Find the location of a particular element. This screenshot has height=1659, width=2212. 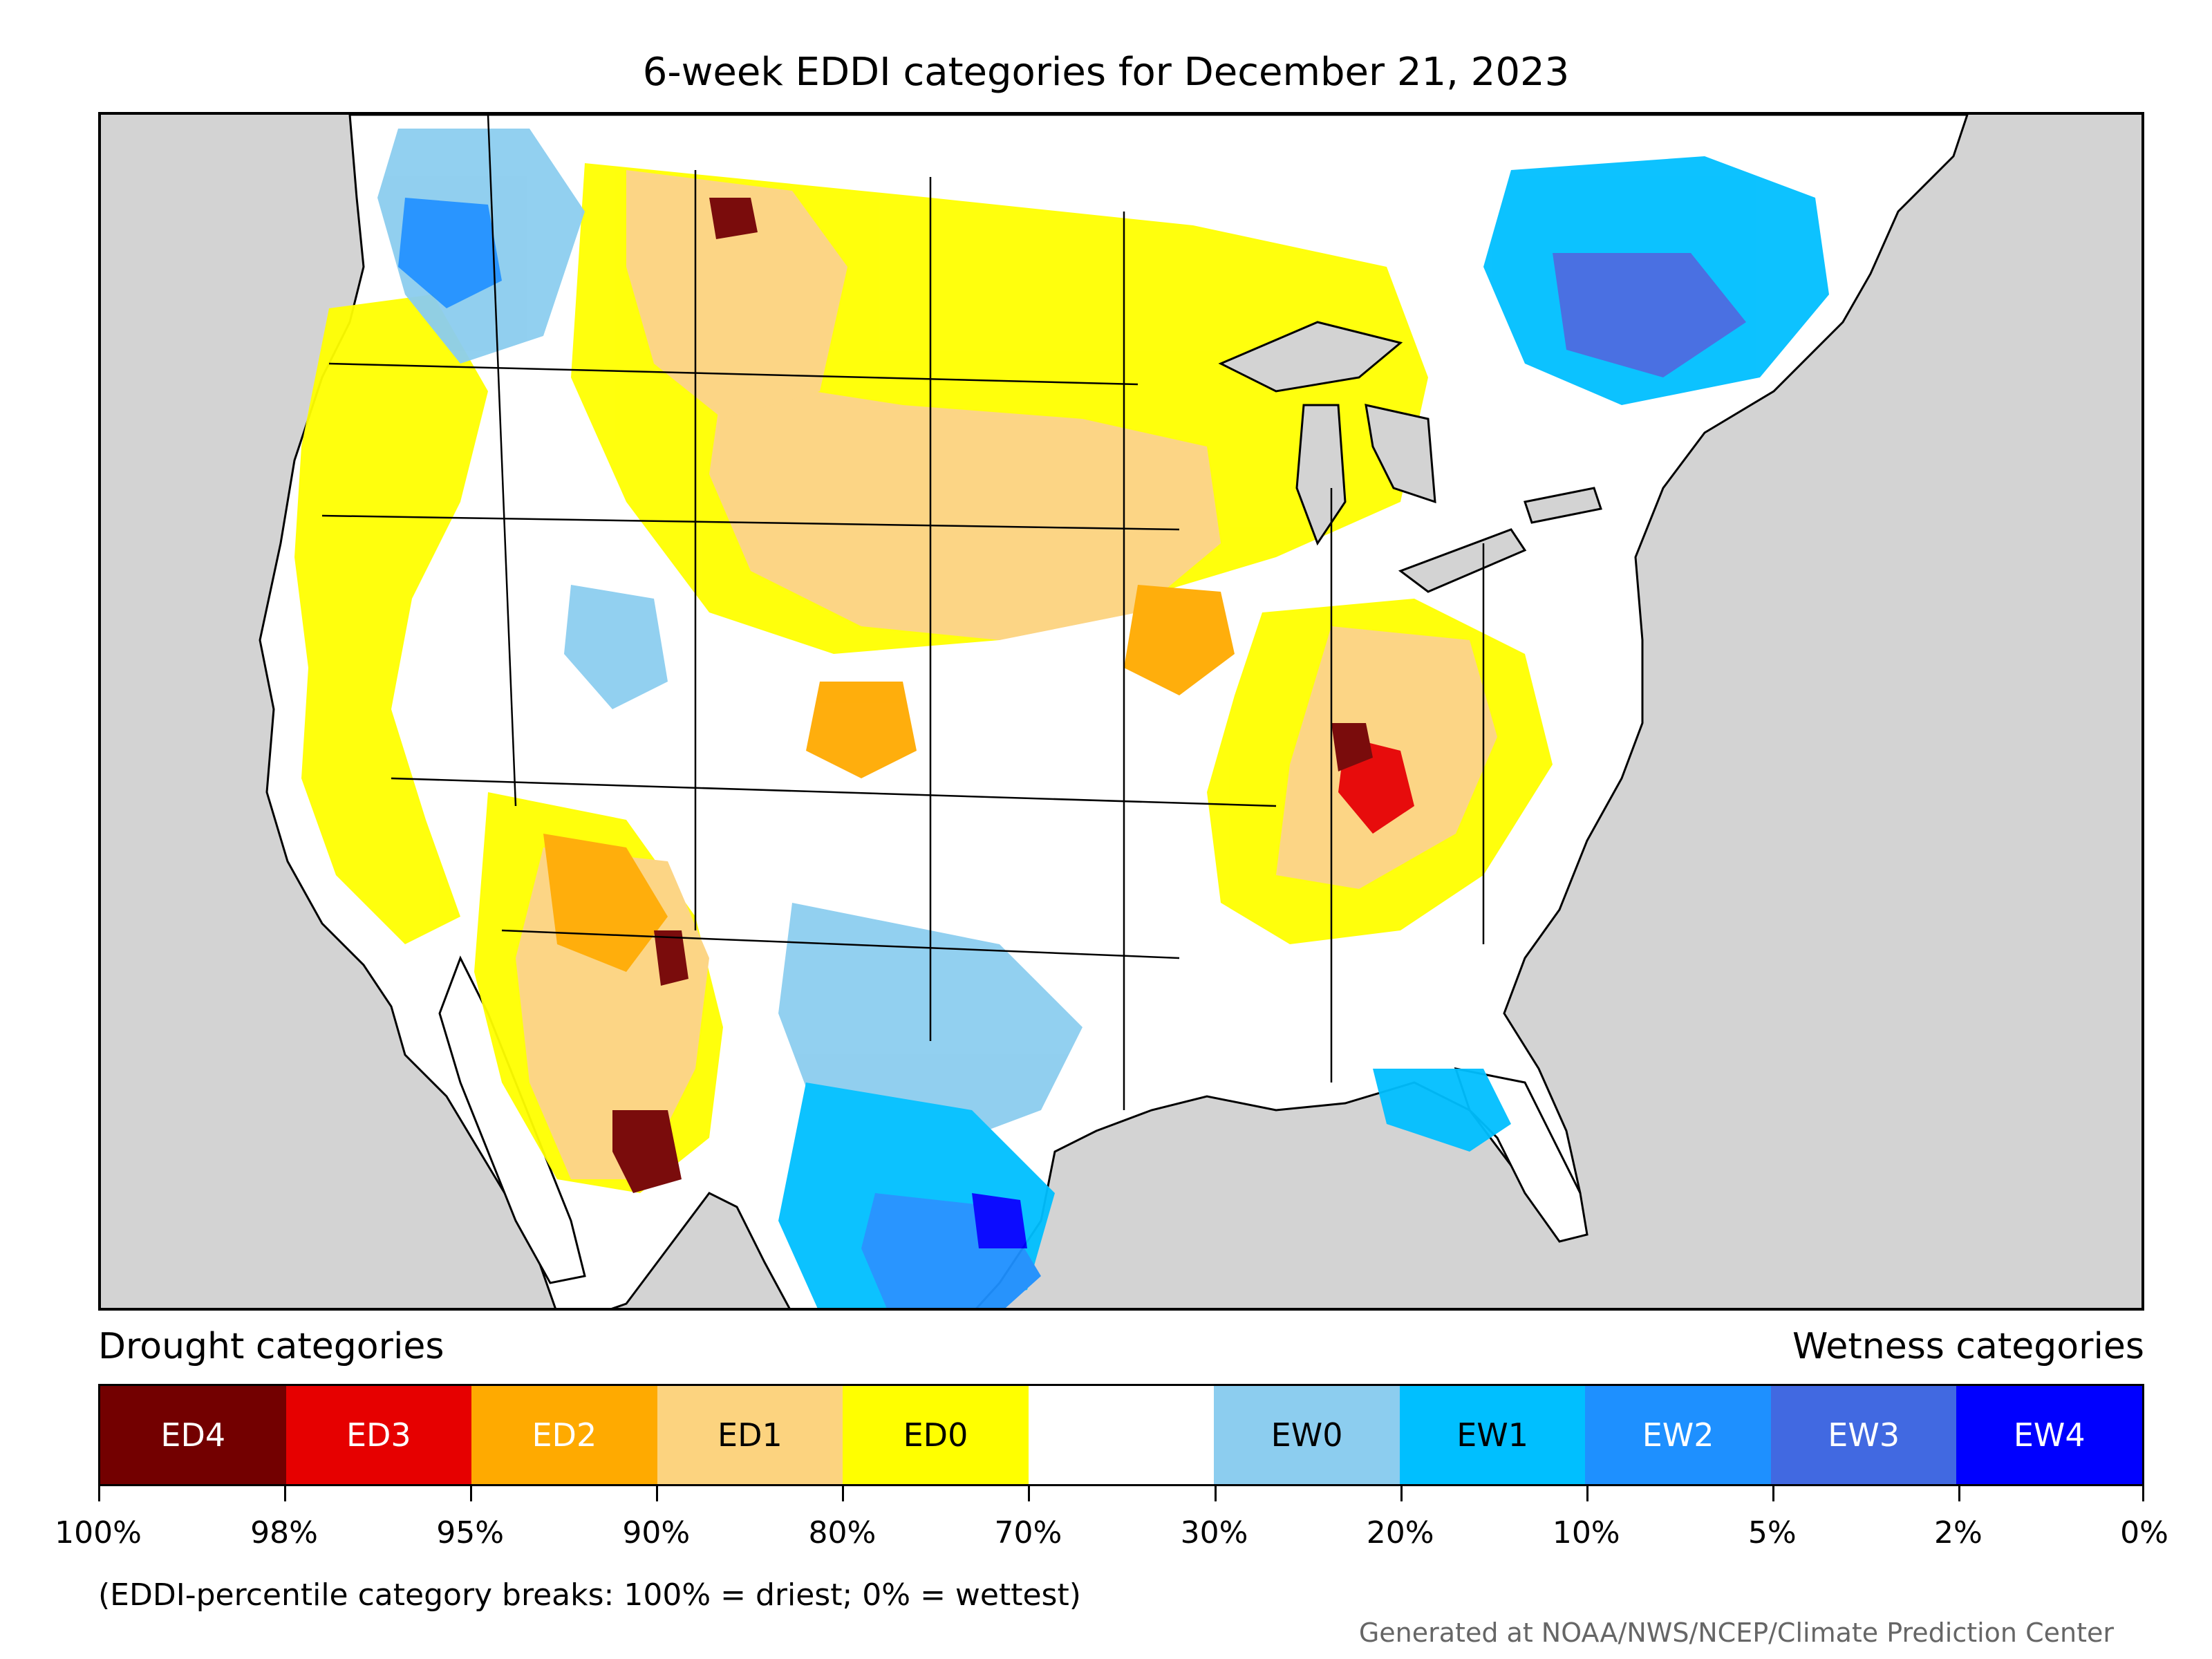

lake-huron is located at coordinates (1400, 454).